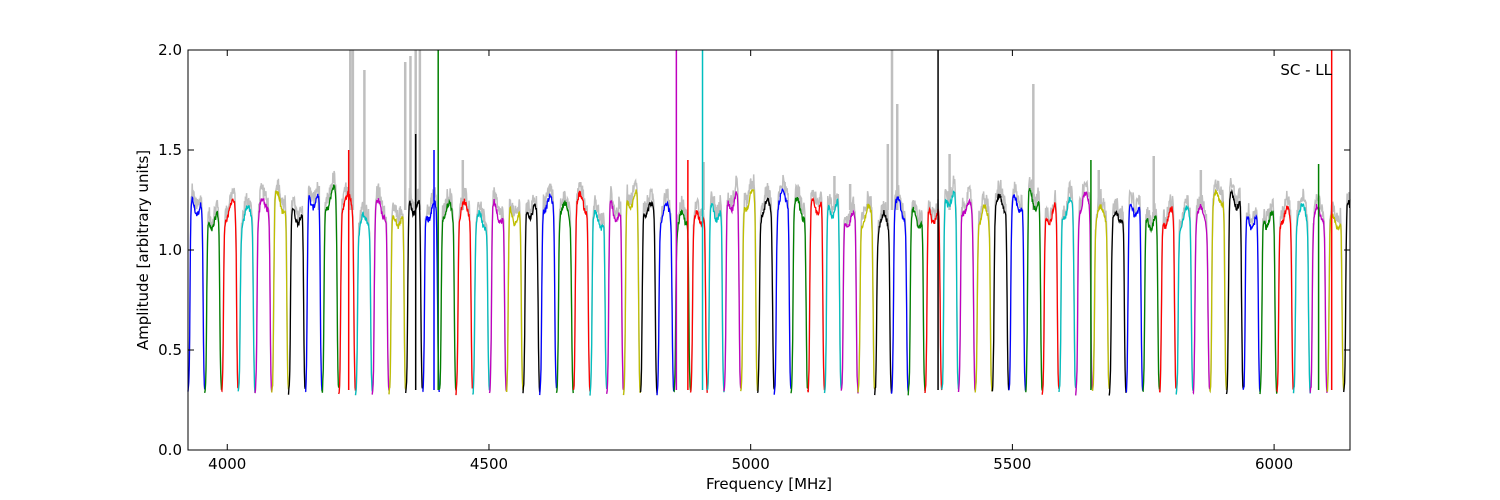  I want to click on x-tick-label: 5500, so click(1012, 464).